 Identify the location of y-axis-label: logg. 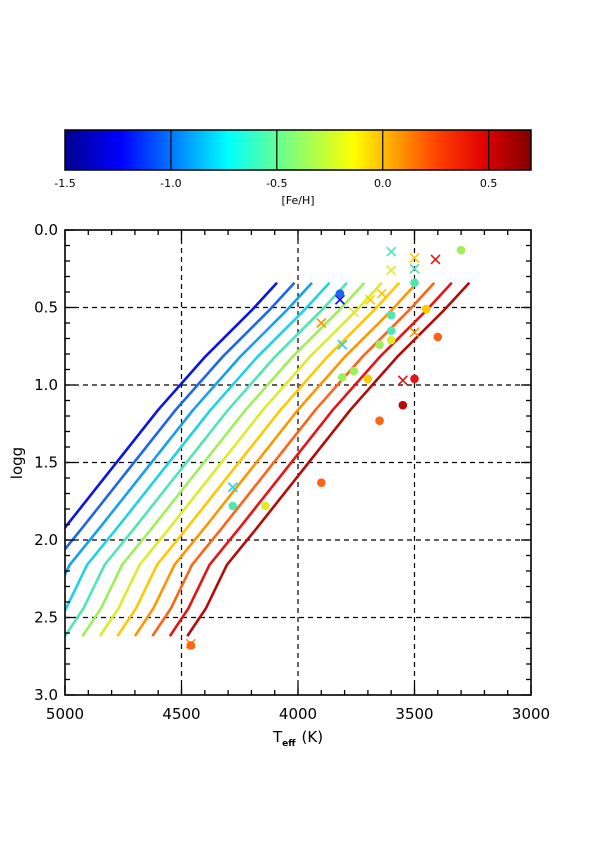
(17, 463).